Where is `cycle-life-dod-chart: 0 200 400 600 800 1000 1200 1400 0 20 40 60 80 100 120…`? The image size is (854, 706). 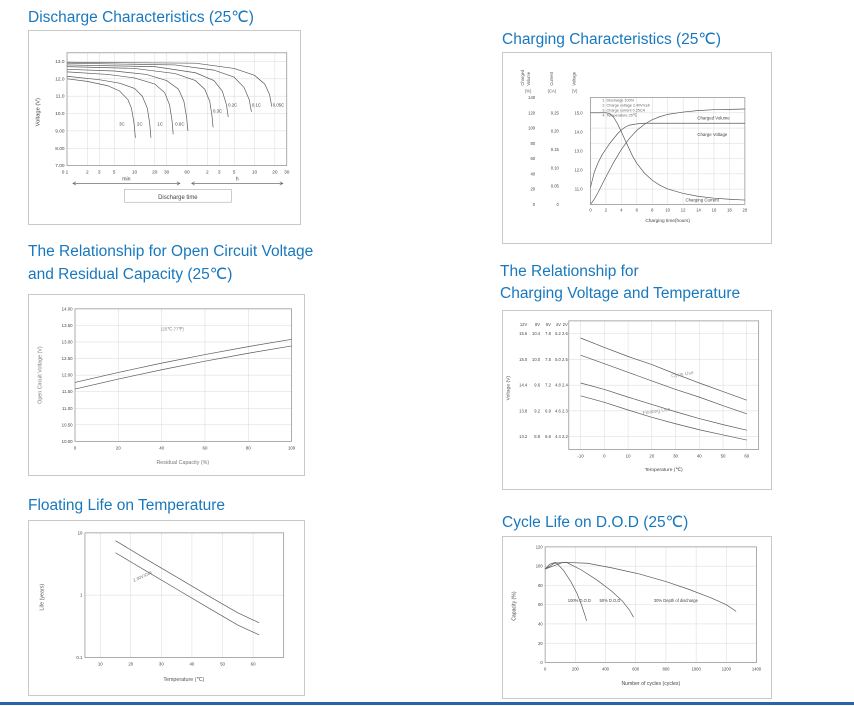
cycle-life-dod-chart: 0 200 400 600 800 1000 1200 1400 0 20 40 60 80 100 120… is located at coordinates (637, 617).